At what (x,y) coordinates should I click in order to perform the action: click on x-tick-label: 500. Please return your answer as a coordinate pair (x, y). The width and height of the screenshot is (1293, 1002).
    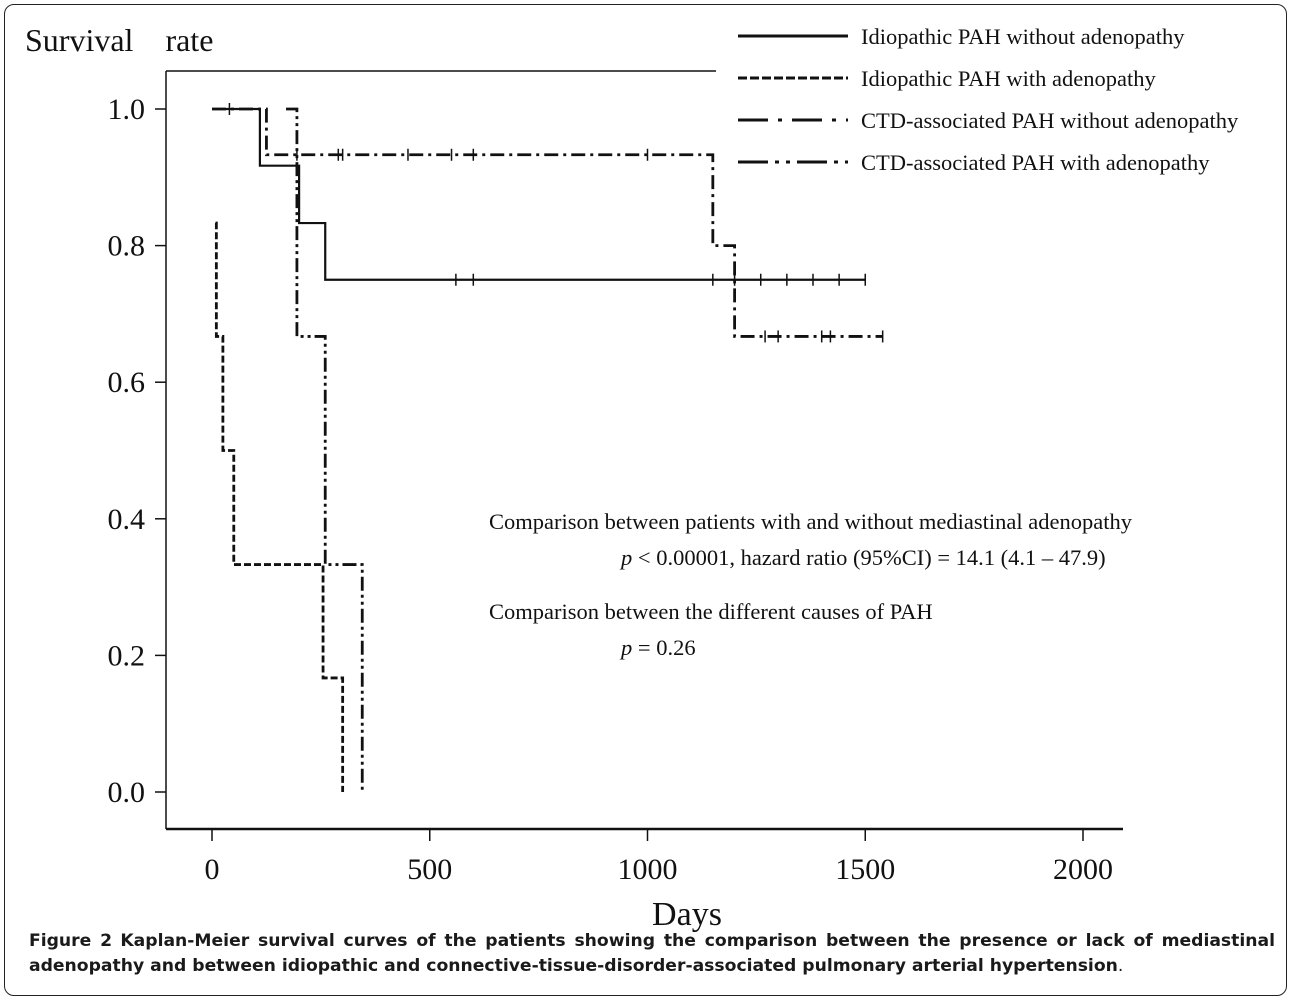
    Looking at the image, I should click on (429, 869).